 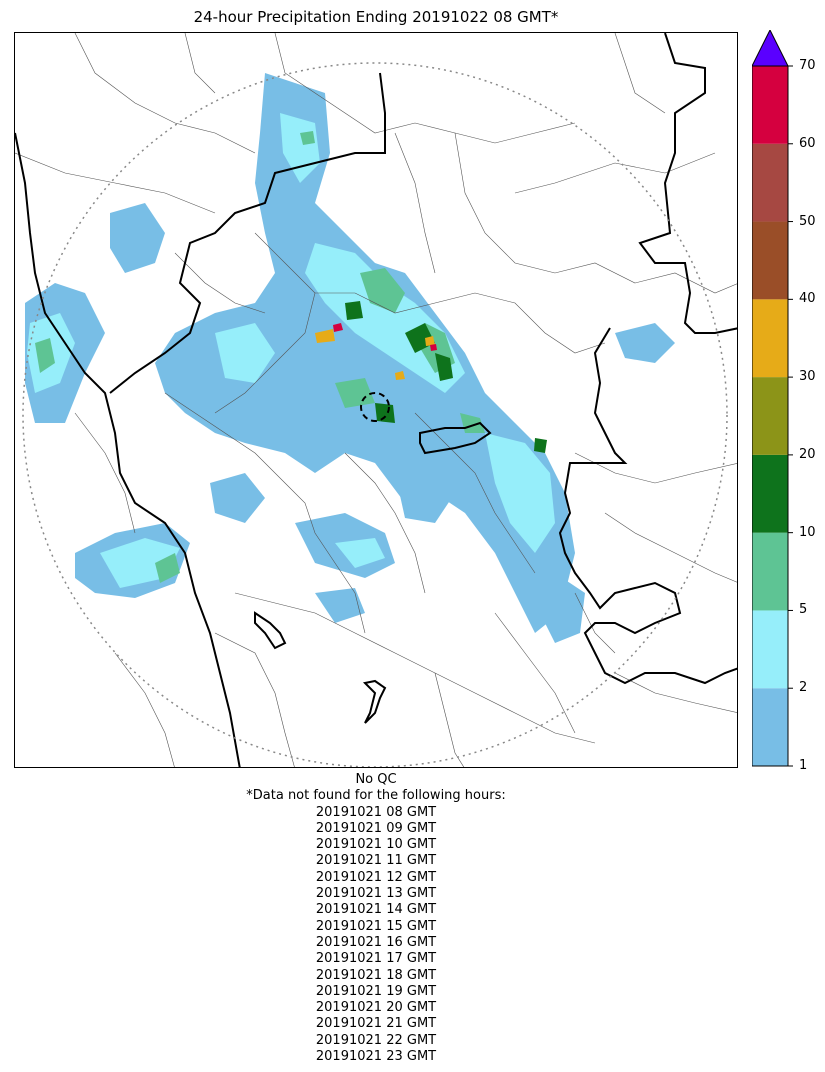 I want to click on colorbar-tick-label: 60, so click(x=807, y=143).